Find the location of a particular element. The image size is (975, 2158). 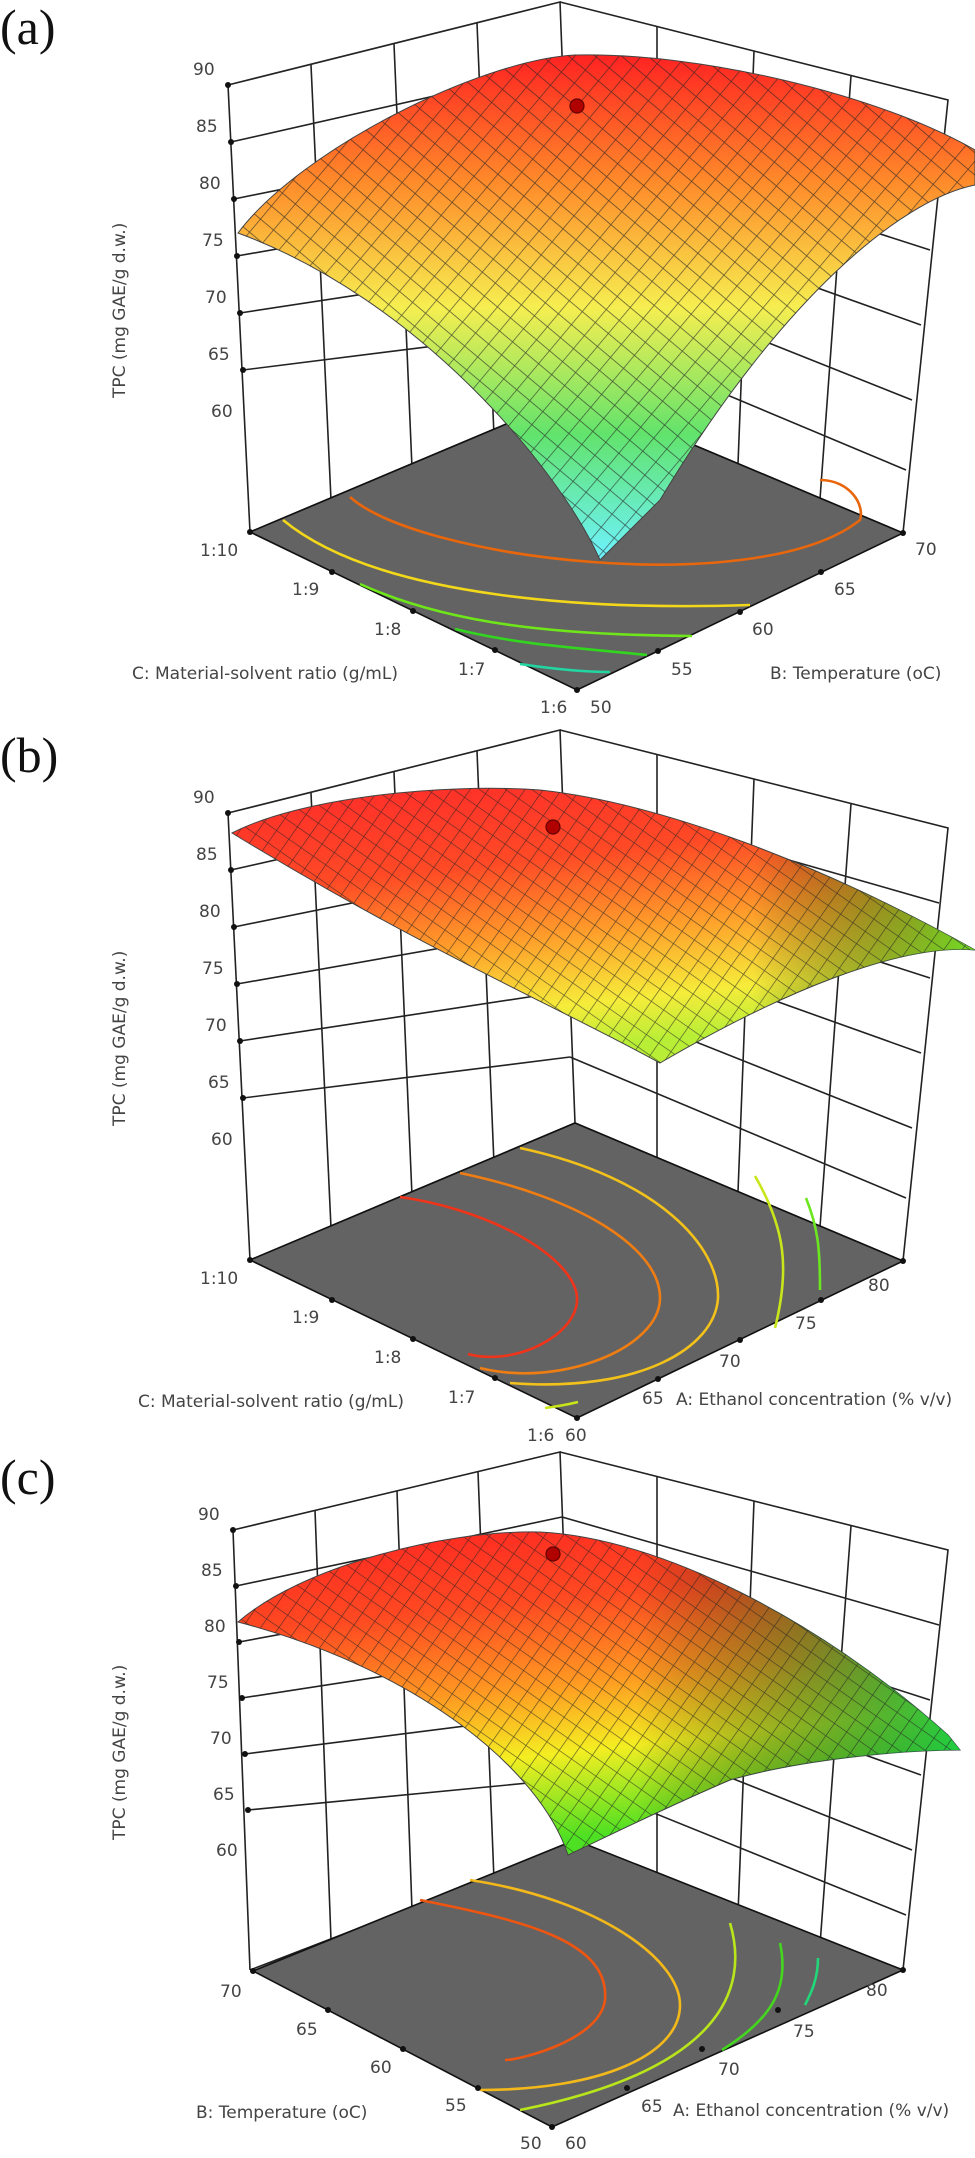

design-point-a is located at coordinates (577, 106).